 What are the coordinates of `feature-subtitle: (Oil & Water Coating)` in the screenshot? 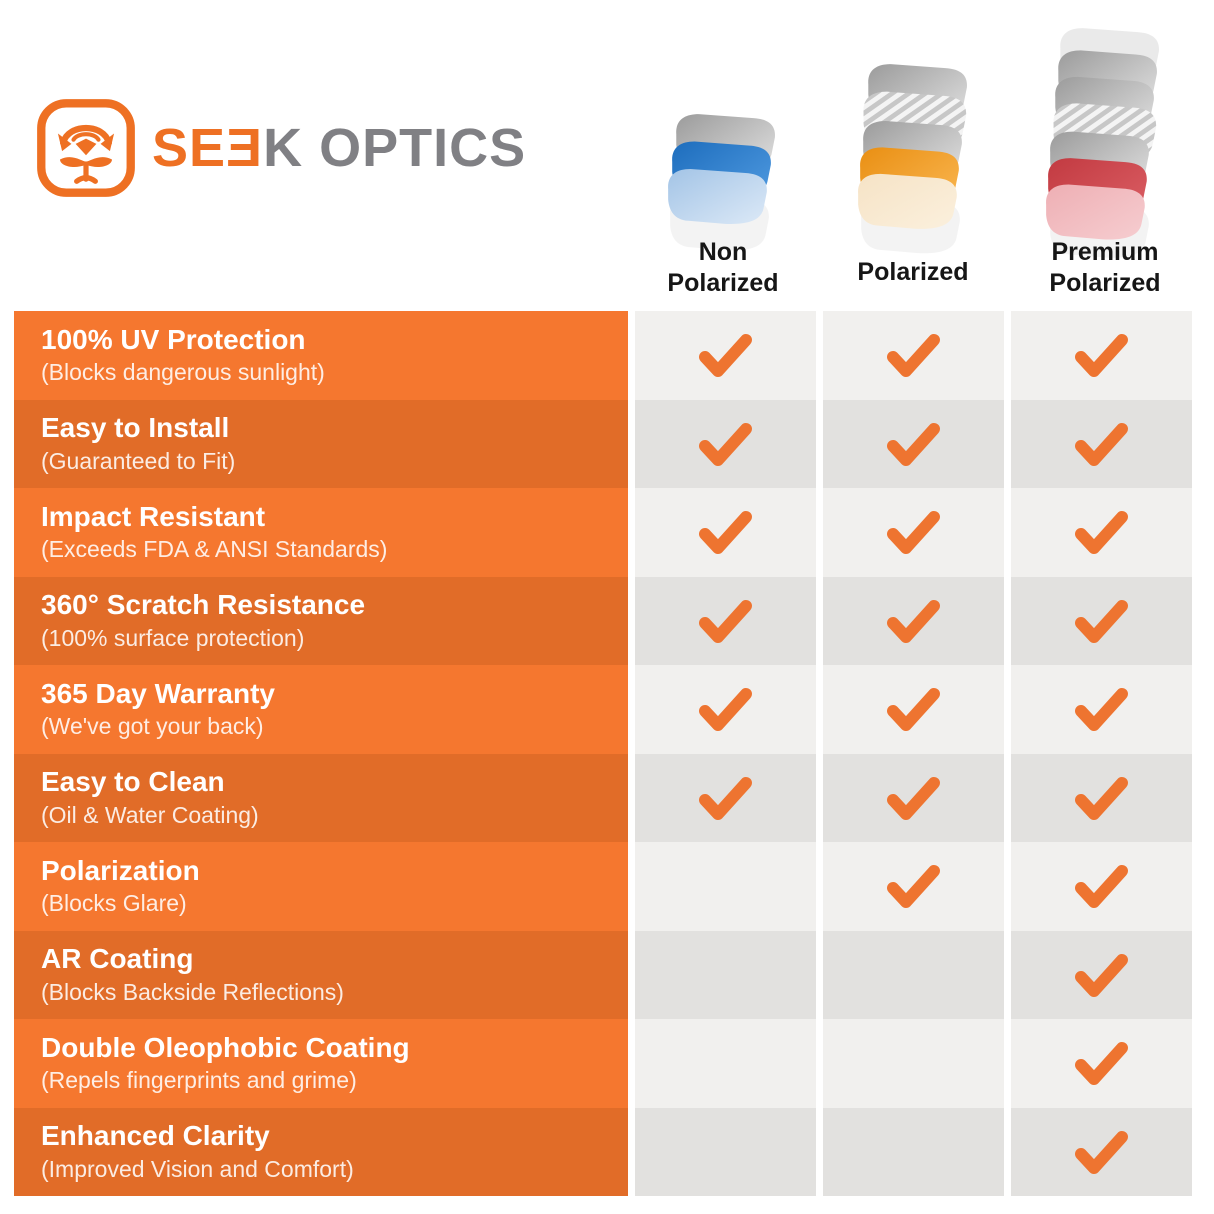 It's located at (150, 814).